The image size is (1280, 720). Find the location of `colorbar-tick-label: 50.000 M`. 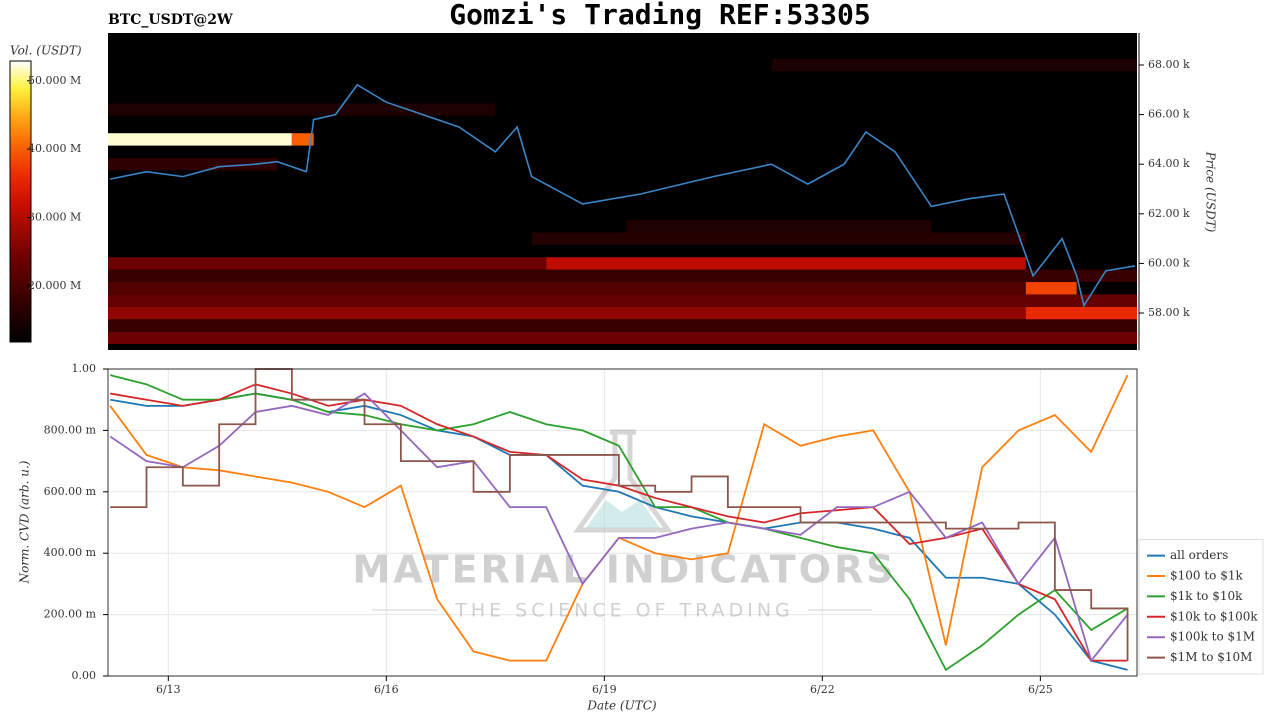

colorbar-tick-label: 50.000 M is located at coordinates (54, 80).